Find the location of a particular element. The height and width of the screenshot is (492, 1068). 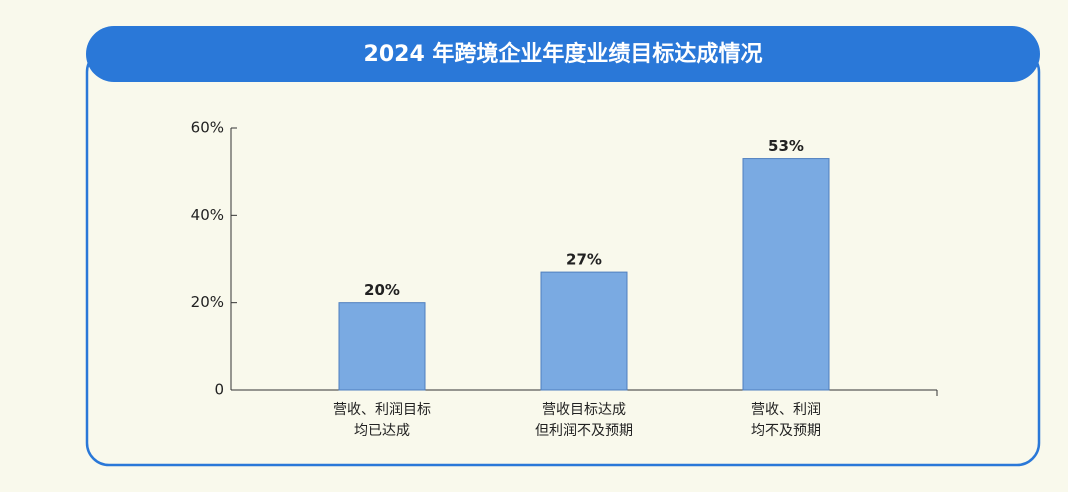

y-tick-label: 20% is located at coordinates (207, 302).